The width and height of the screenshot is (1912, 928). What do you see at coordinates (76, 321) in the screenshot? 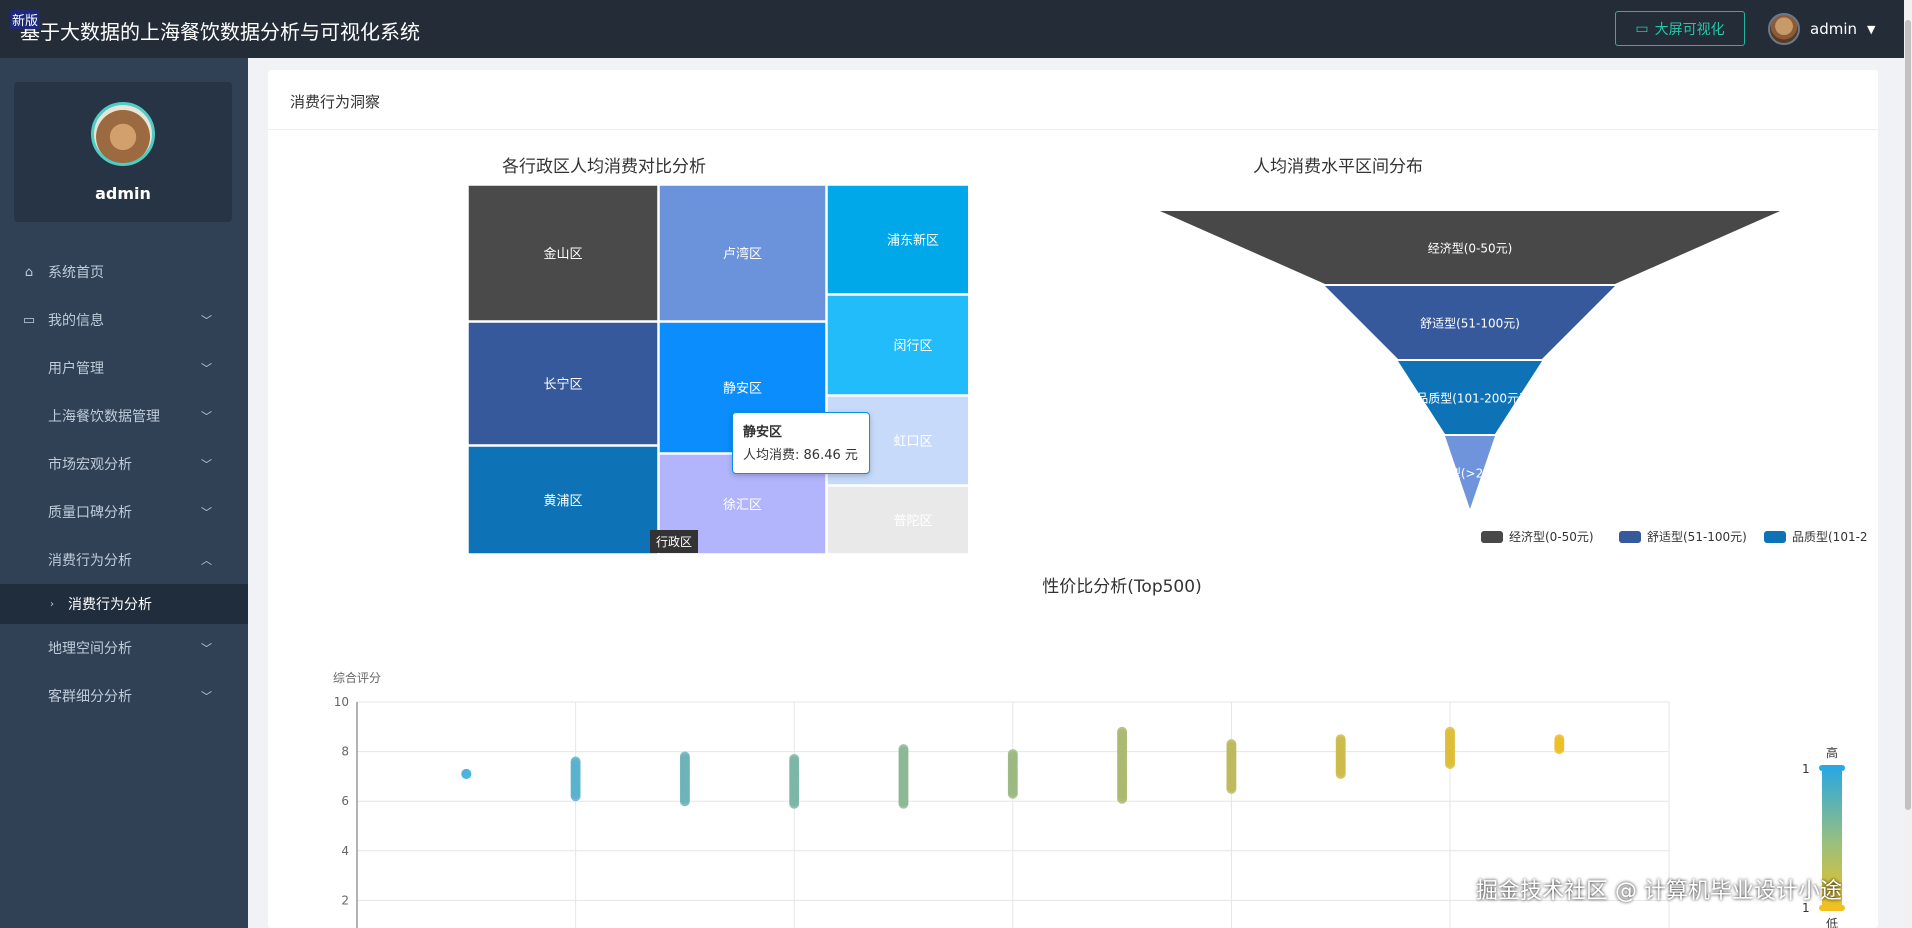
I see `sidebar-item-label: 我的信息` at bounding box center [76, 321].